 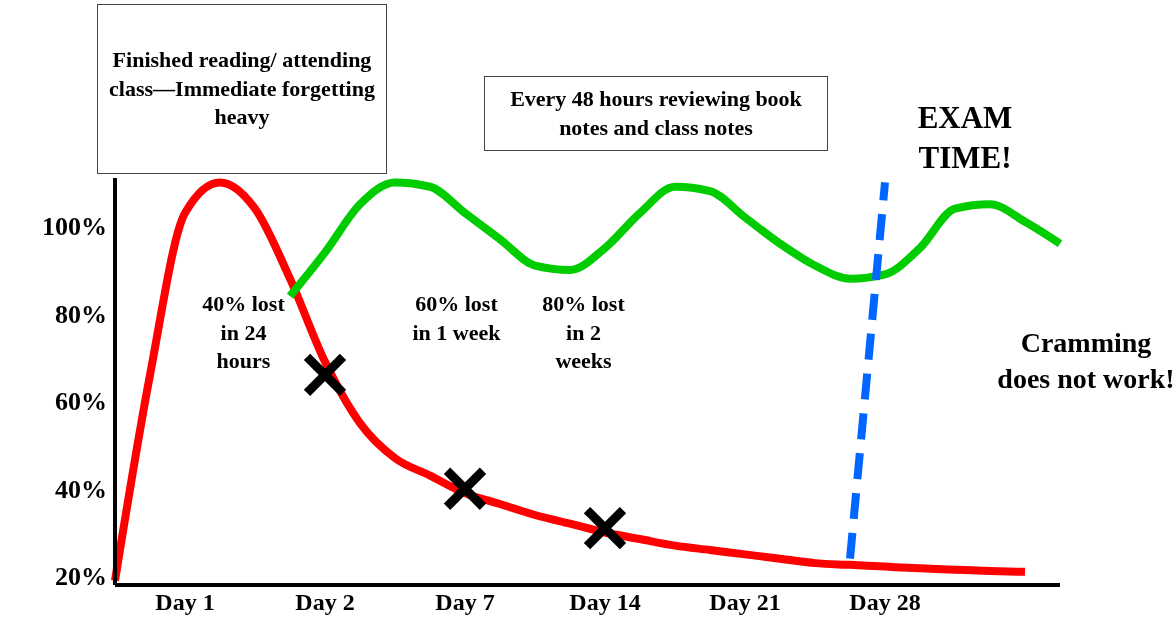 I want to click on x-tick-label: Day 21, so click(x=745, y=602).